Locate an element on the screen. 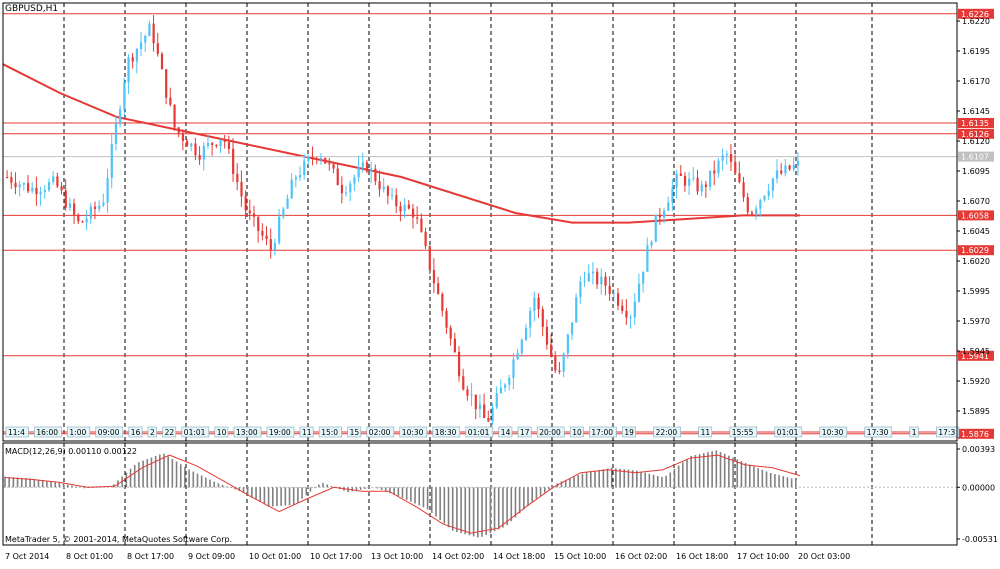 The width and height of the screenshot is (1000, 569). x-tick-label: 7 Oct 2014 is located at coordinates (27, 556).